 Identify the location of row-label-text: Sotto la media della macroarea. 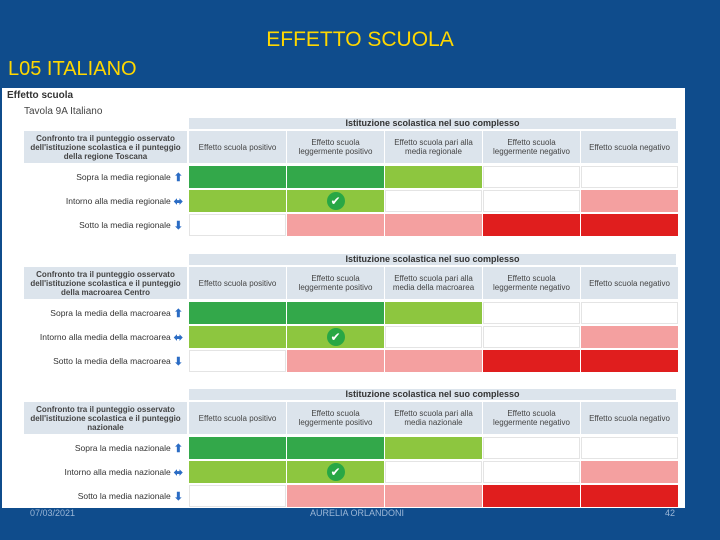
(112, 361).